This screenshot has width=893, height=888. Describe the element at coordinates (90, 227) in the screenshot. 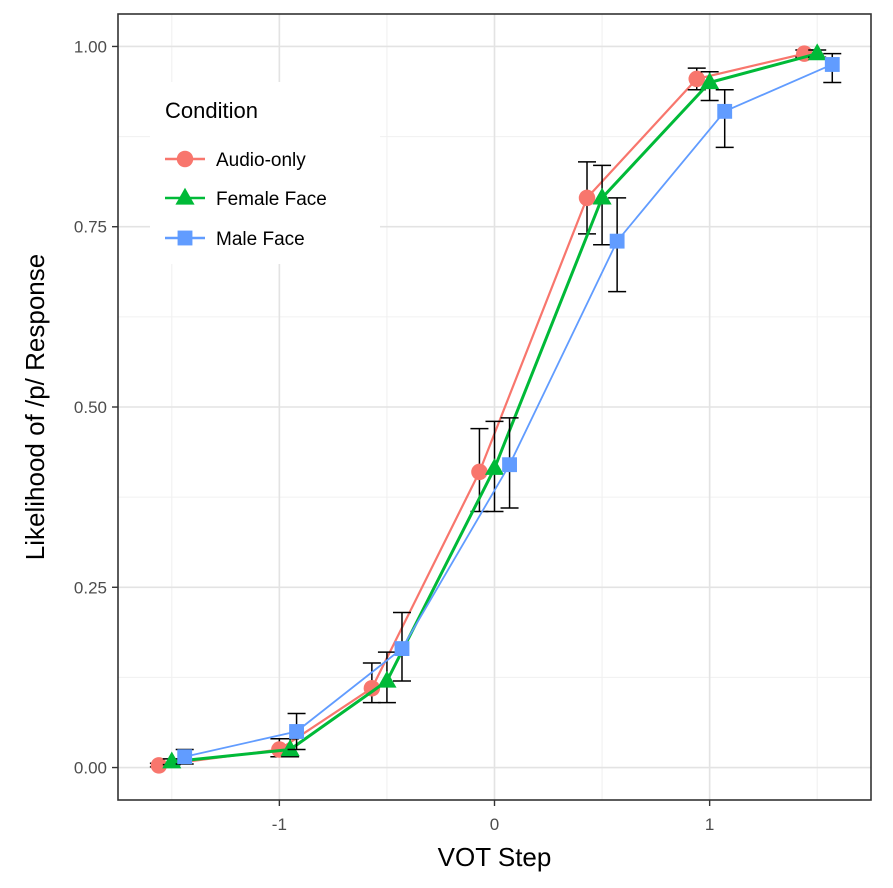

I see `y-tick-label: 0.75` at that location.